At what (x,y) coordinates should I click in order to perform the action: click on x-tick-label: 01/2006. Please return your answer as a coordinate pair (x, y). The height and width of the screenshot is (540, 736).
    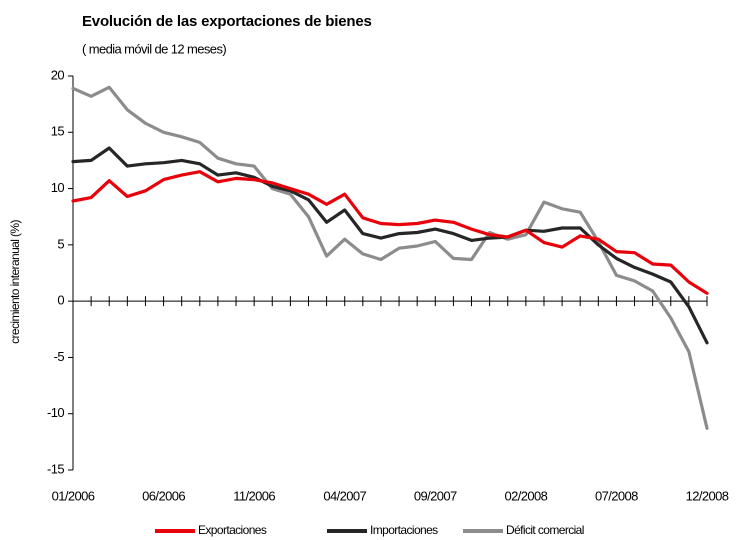
    Looking at the image, I should click on (73, 495).